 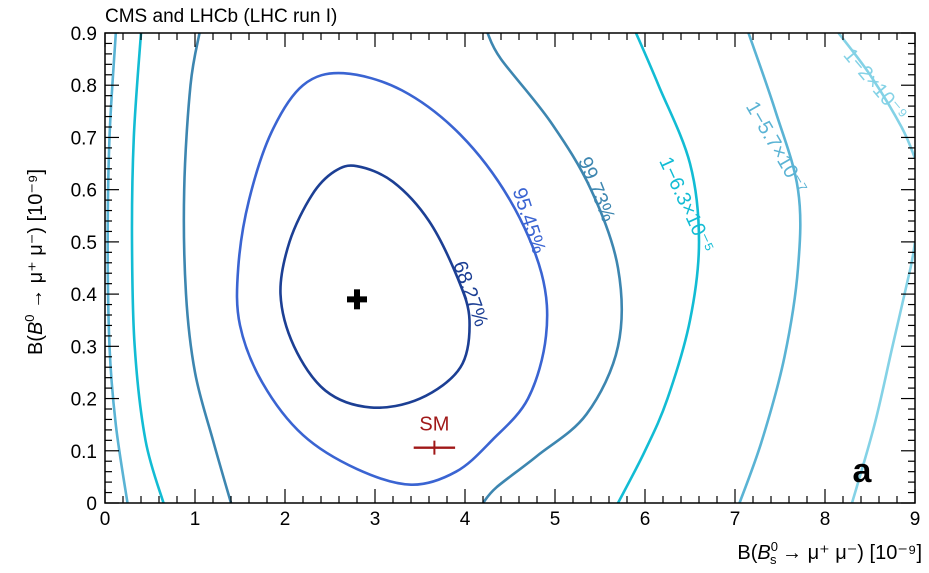 I want to click on x-tick-label: 3, so click(x=375, y=519).